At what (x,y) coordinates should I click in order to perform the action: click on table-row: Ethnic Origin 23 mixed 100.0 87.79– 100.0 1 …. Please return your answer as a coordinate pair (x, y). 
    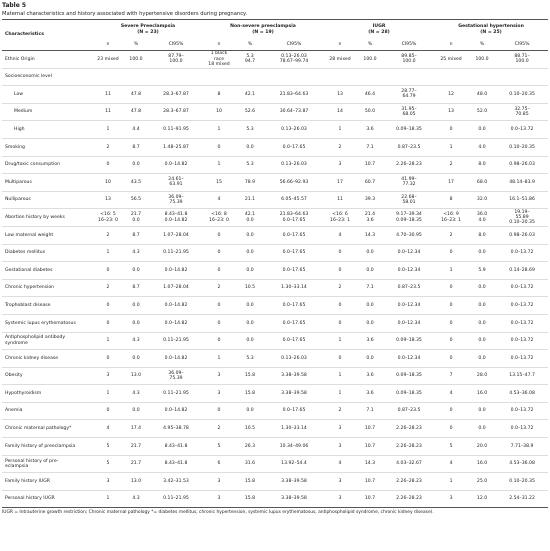
    Looking at the image, I should click on (275, 59).